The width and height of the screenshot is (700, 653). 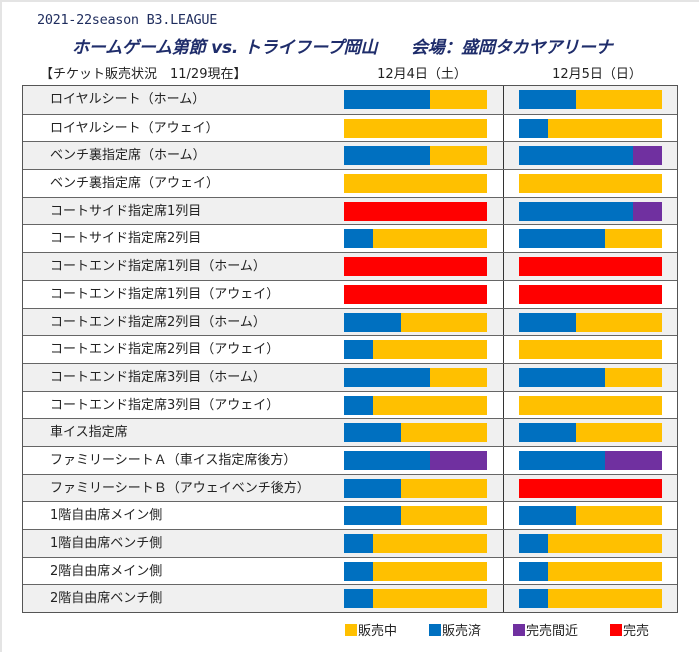 What do you see at coordinates (350, 238) in the screenshot?
I see `table-row: コートサイド指定席2列目` at bounding box center [350, 238].